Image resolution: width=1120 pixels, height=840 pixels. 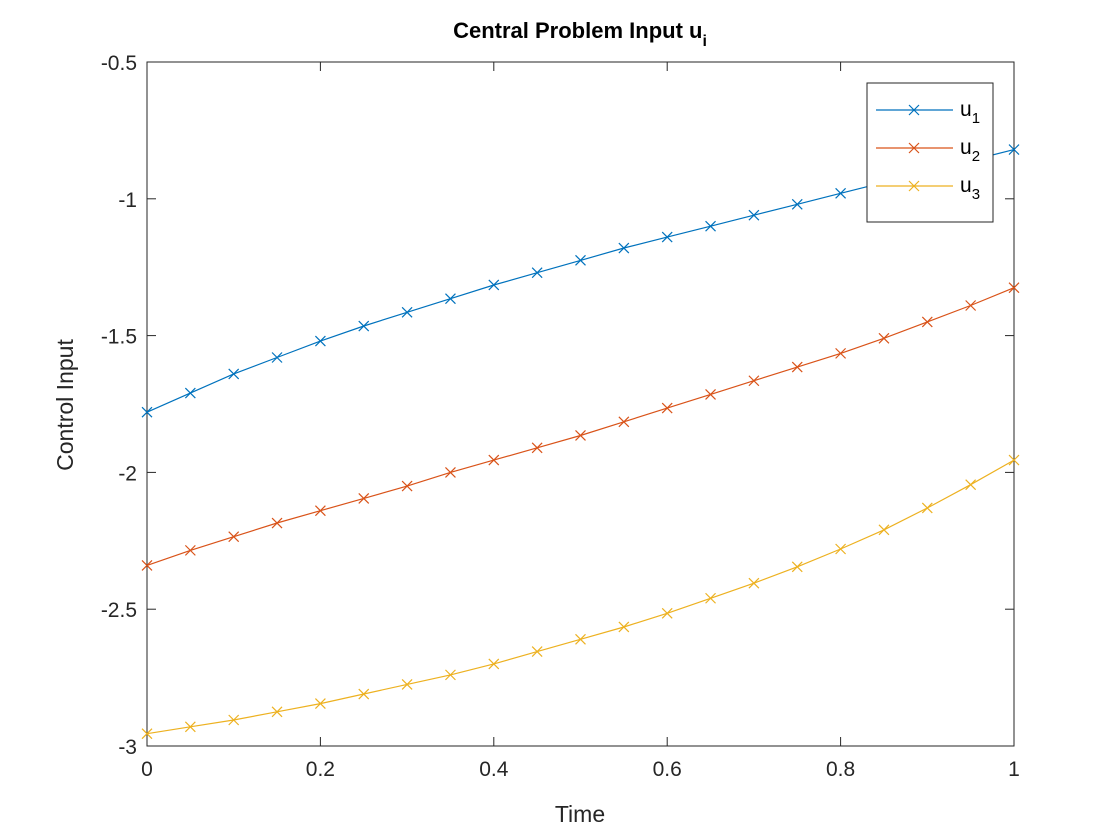 What do you see at coordinates (119, 337) in the screenshot?
I see `y-tick-label: -1.5` at bounding box center [119, 337].